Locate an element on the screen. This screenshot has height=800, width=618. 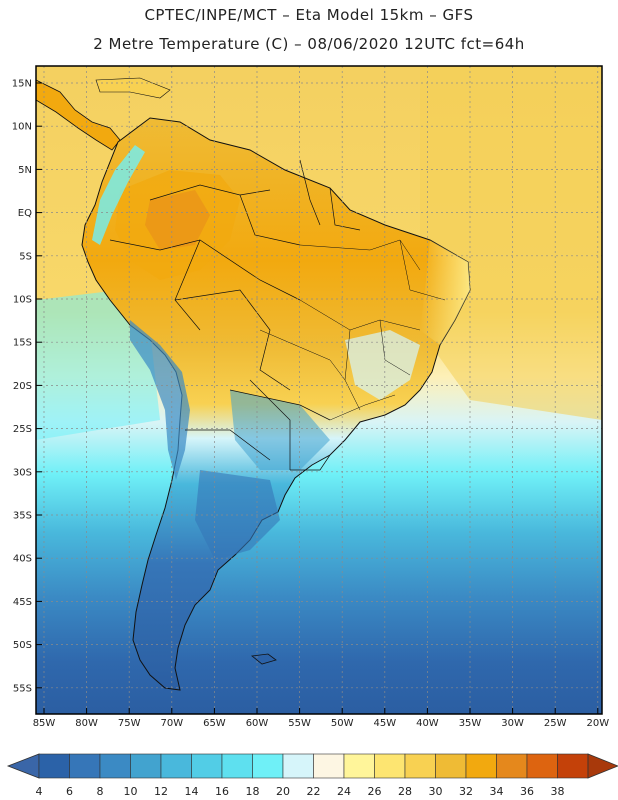
colorbar-level-label: 8 is located at coordinates (100, 791).